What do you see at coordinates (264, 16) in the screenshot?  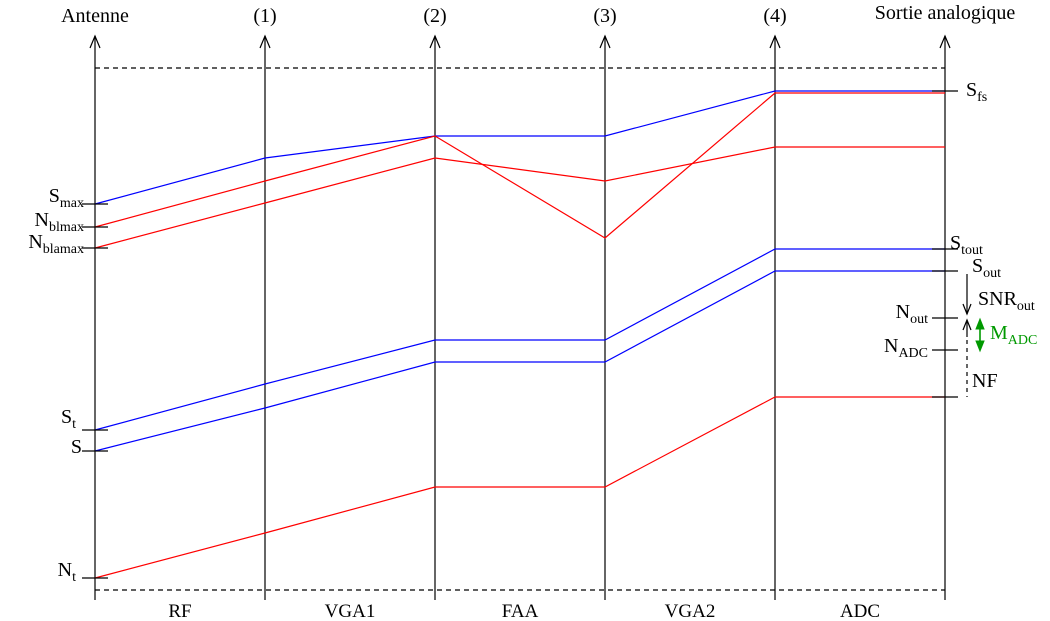 I see `label-point-1: (1)` at bounding box center [264, 16].